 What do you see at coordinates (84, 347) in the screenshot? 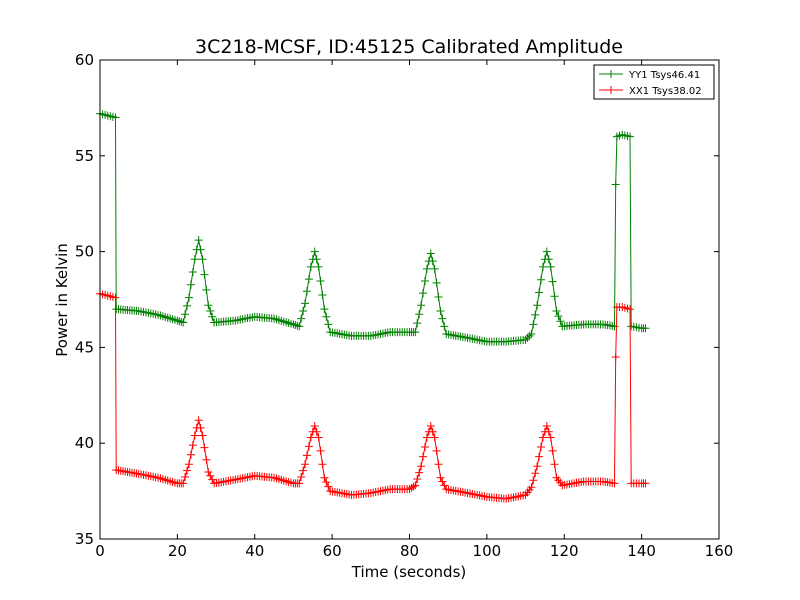
I see `y-tick-label: 45` at bounding box center [84, 347].